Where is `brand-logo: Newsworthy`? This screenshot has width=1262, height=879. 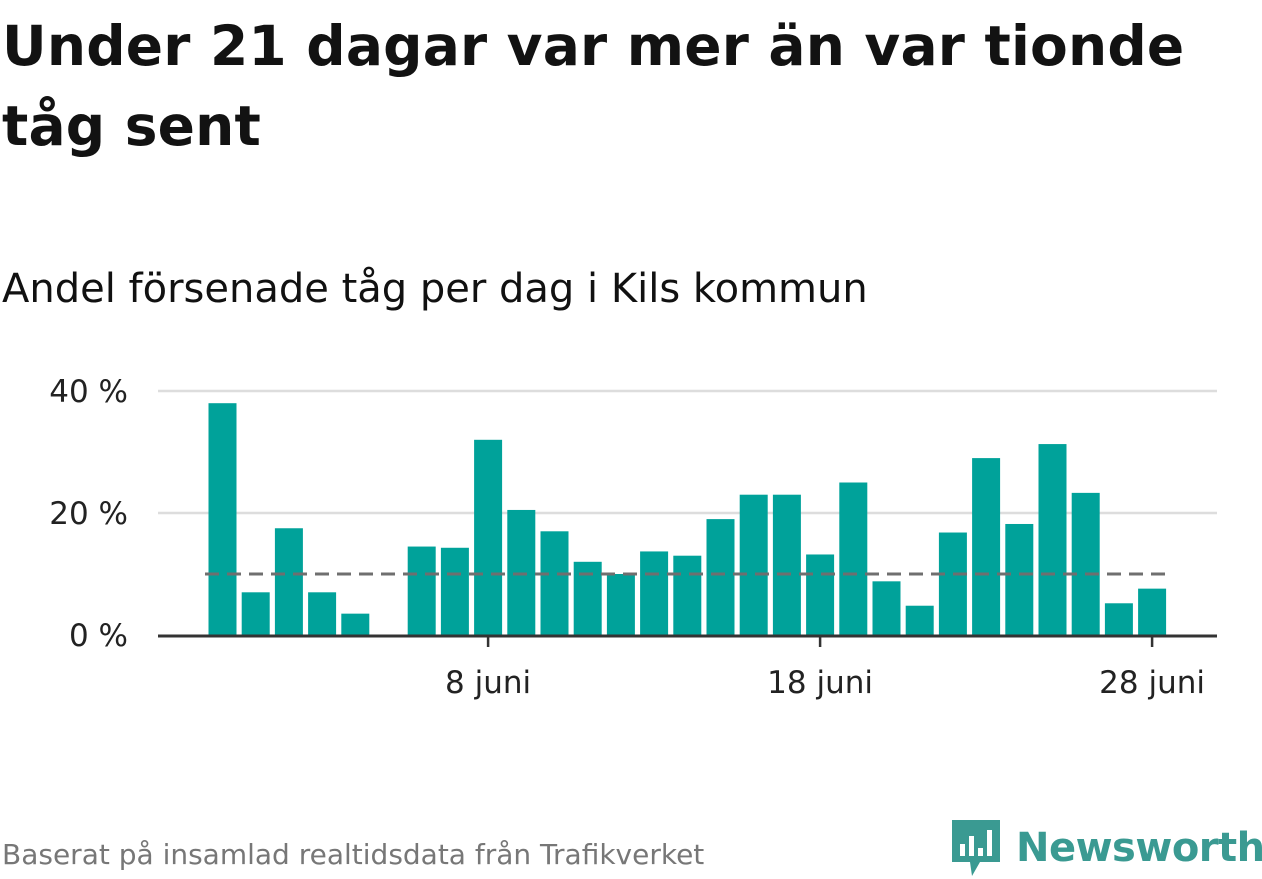
brand-logo: Newsworthy is located at coordinates (1106, 848).